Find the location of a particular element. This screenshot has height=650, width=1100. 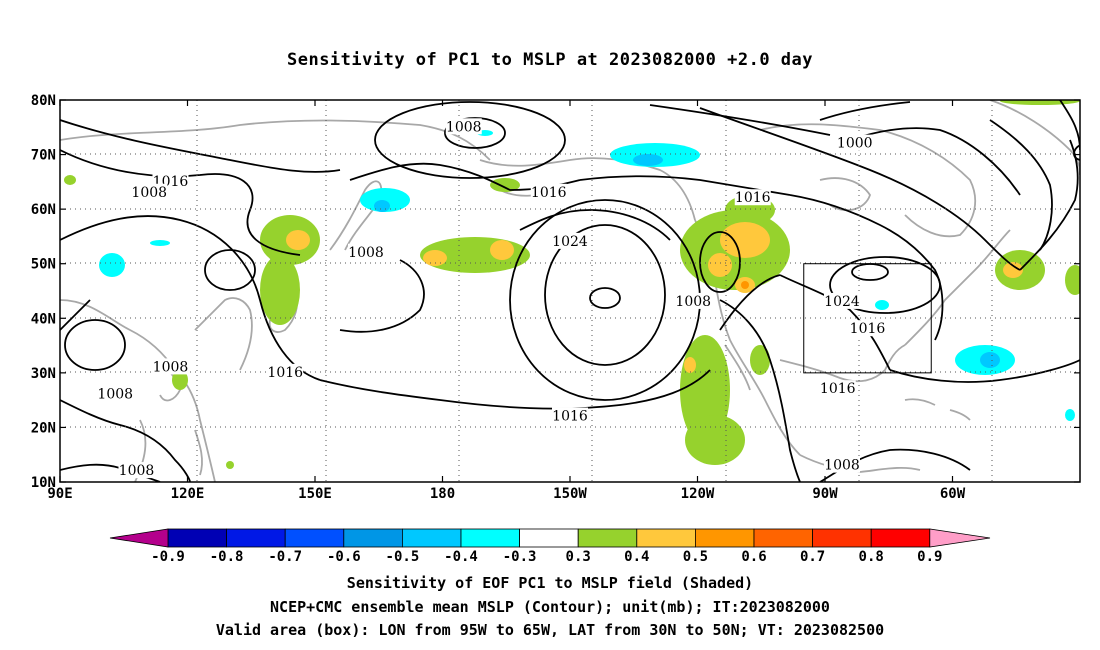

colorbar-label: 0.9 is located at coordinates (929, 557).